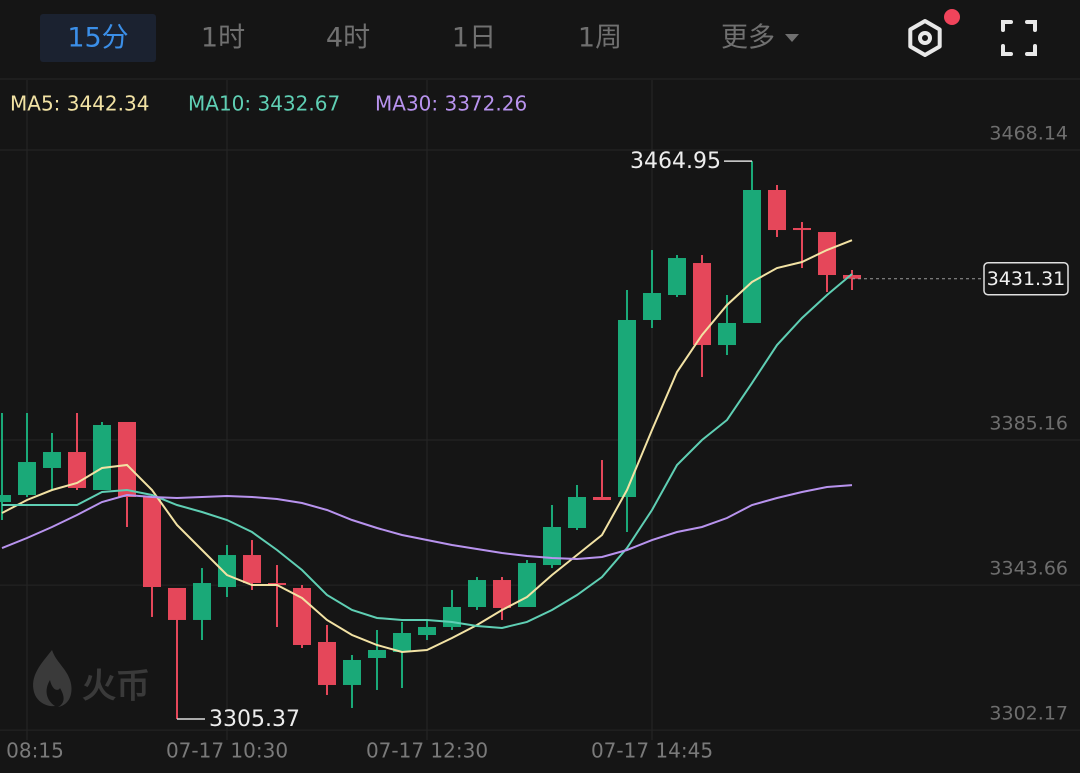 The image size is (1080, 773). Describe the element at coordinates (427, 522) in the screenshot. I see `ma-line` at that location.